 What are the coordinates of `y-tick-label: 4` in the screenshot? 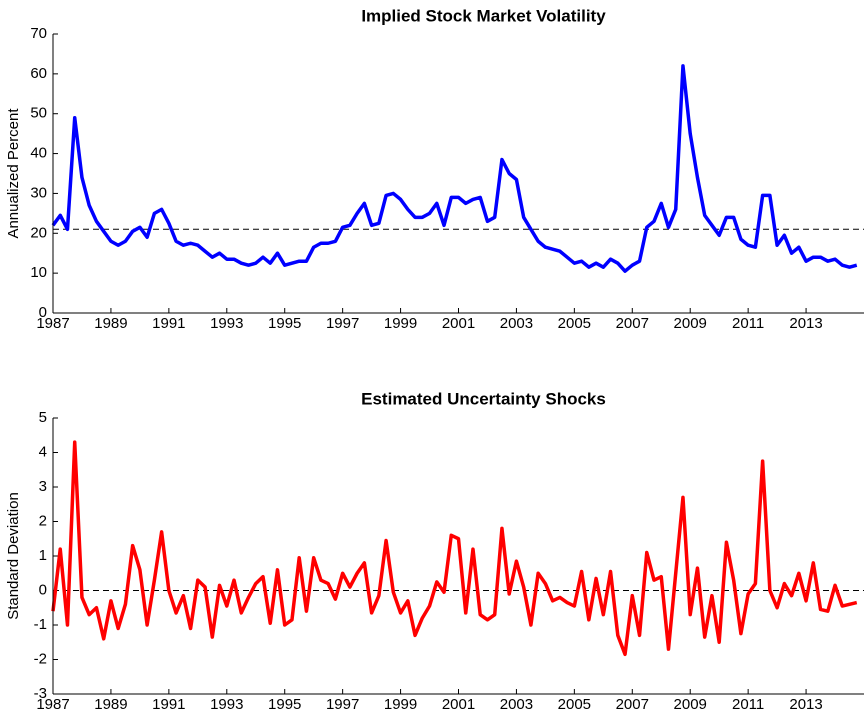 It's located at (43, 451).